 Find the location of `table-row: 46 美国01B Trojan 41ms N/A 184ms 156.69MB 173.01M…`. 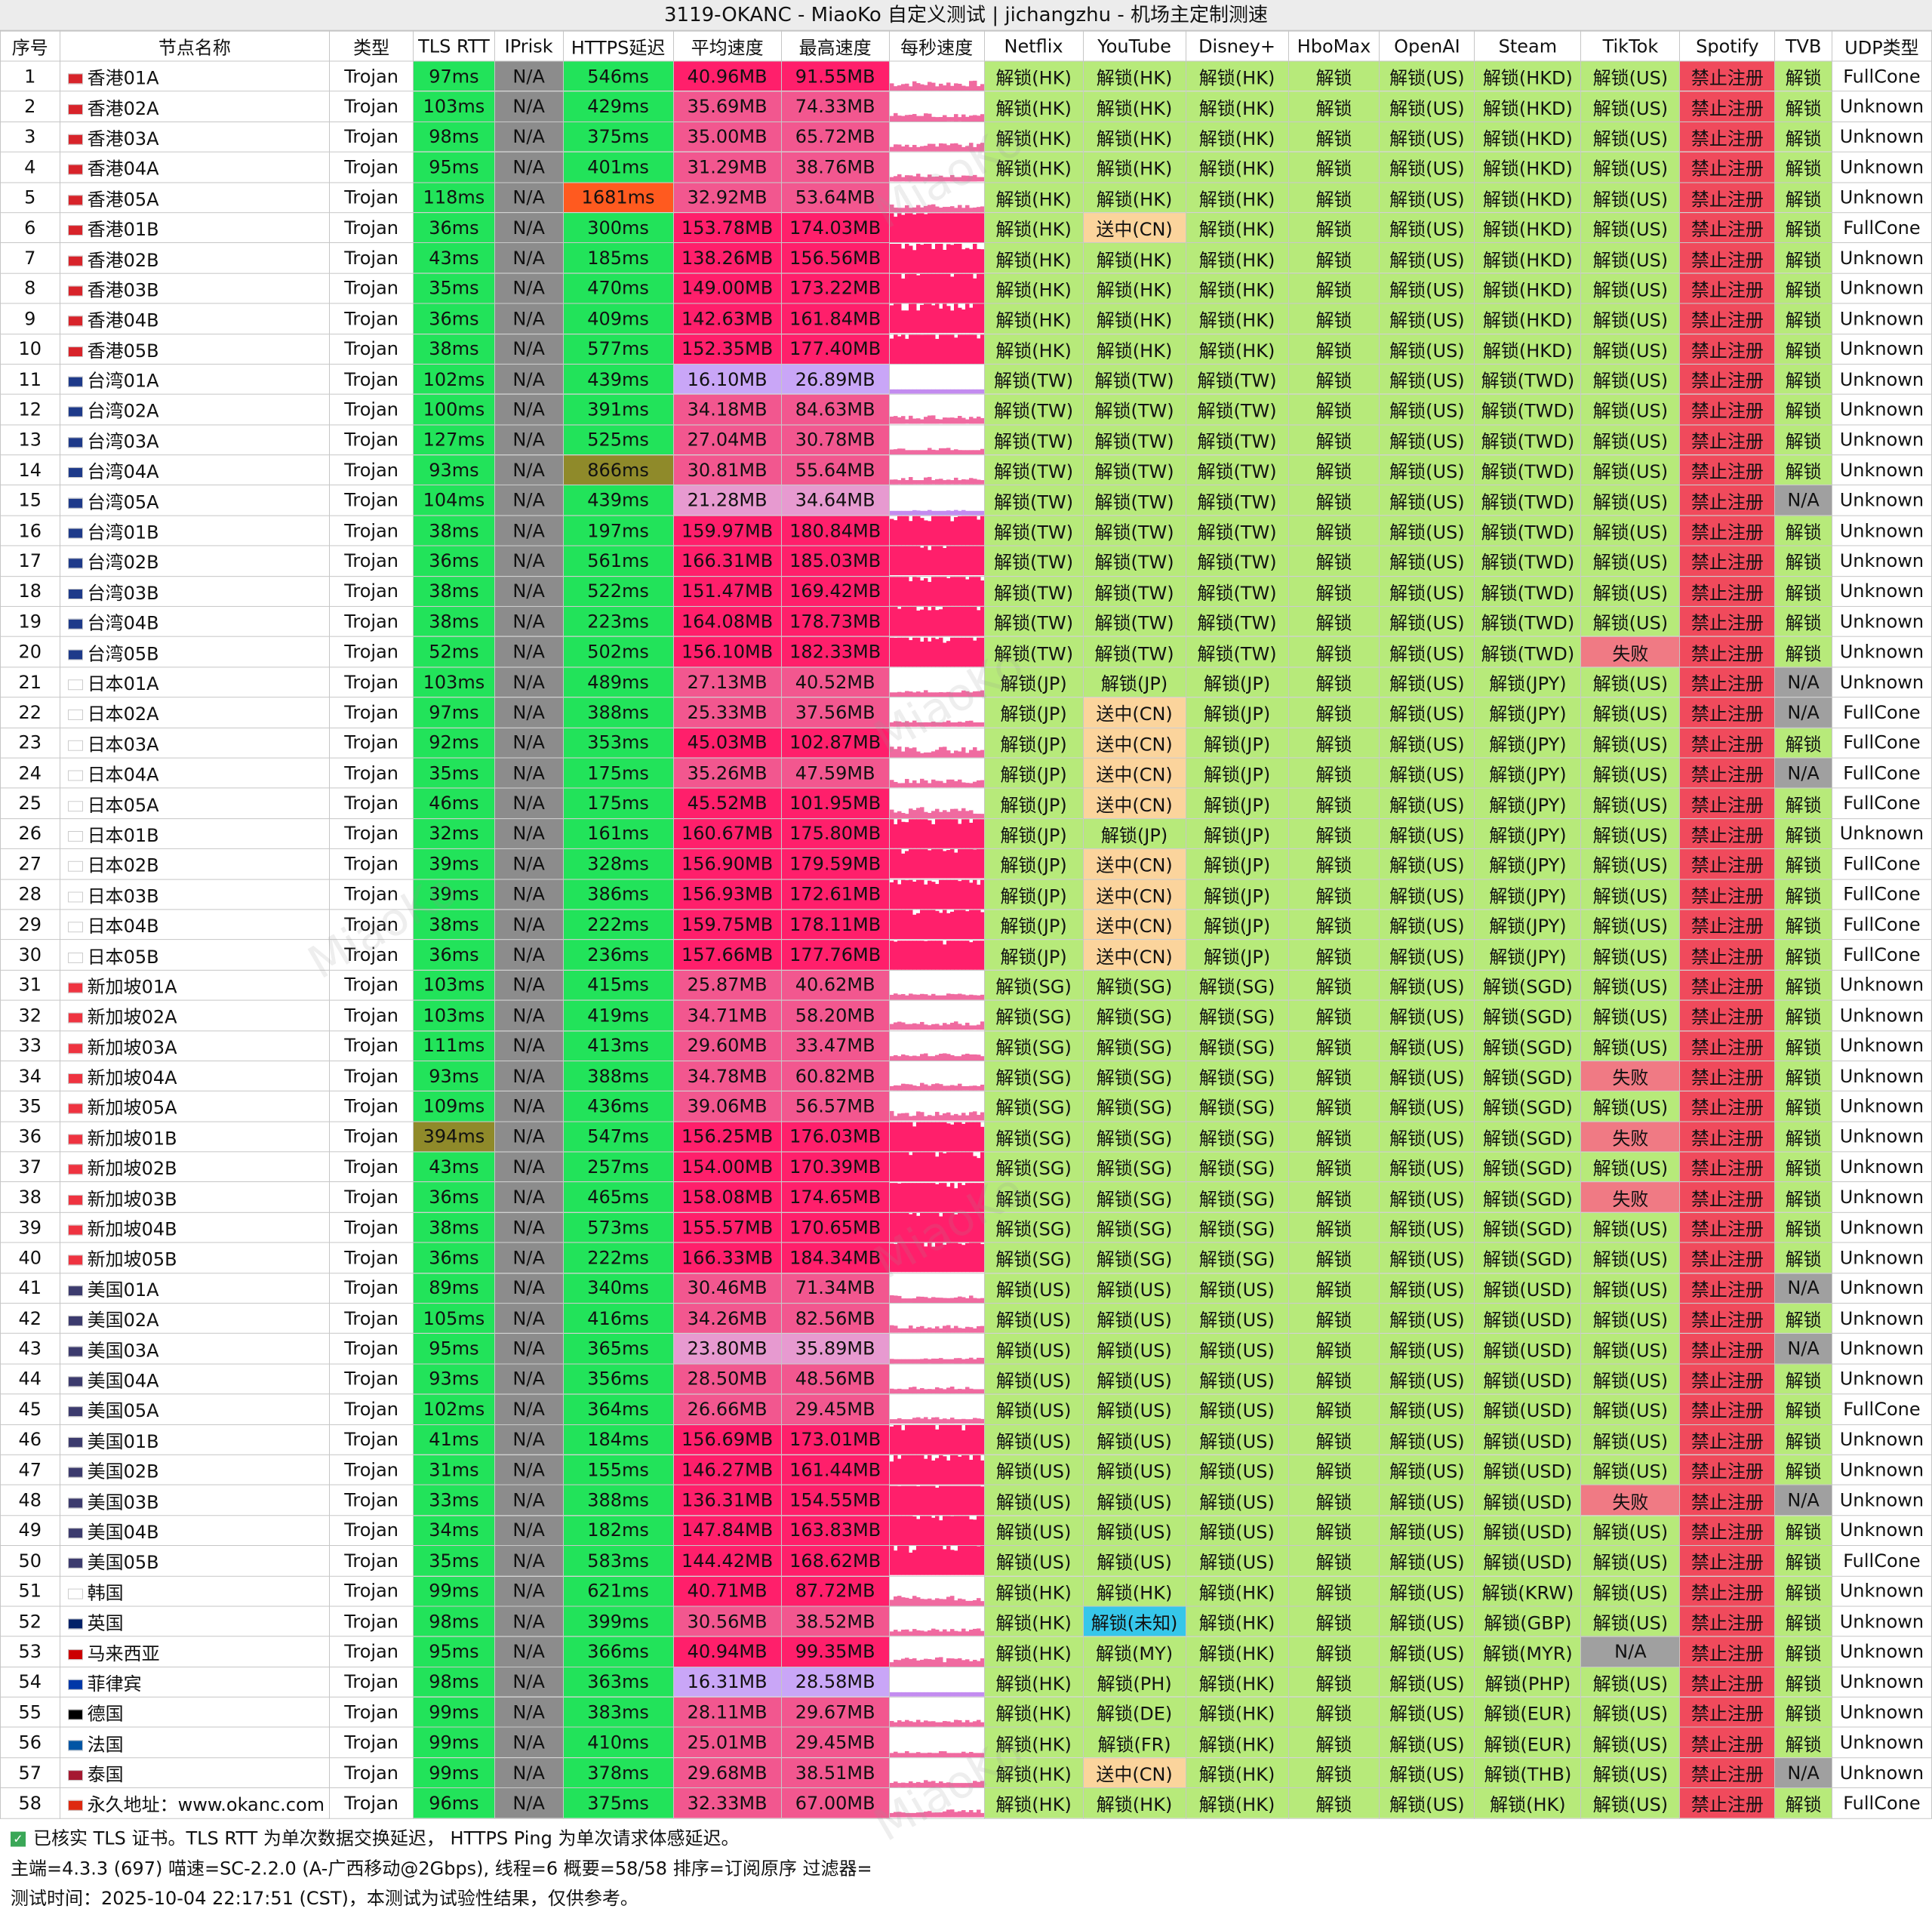

table-row: 46 美国01B Trojan 41ms N/A 184ms 156.69MB 173.01M… is located at coordinates (966, 1439).